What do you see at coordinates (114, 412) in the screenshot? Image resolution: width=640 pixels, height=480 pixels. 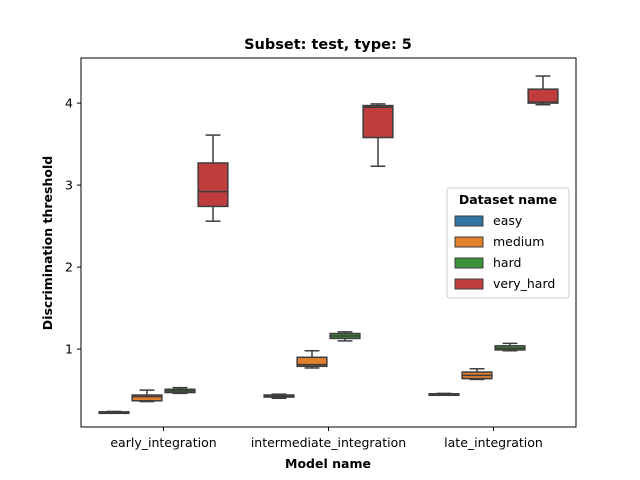 I see `box-easy-early_integration` at bounding box center [114, 412].